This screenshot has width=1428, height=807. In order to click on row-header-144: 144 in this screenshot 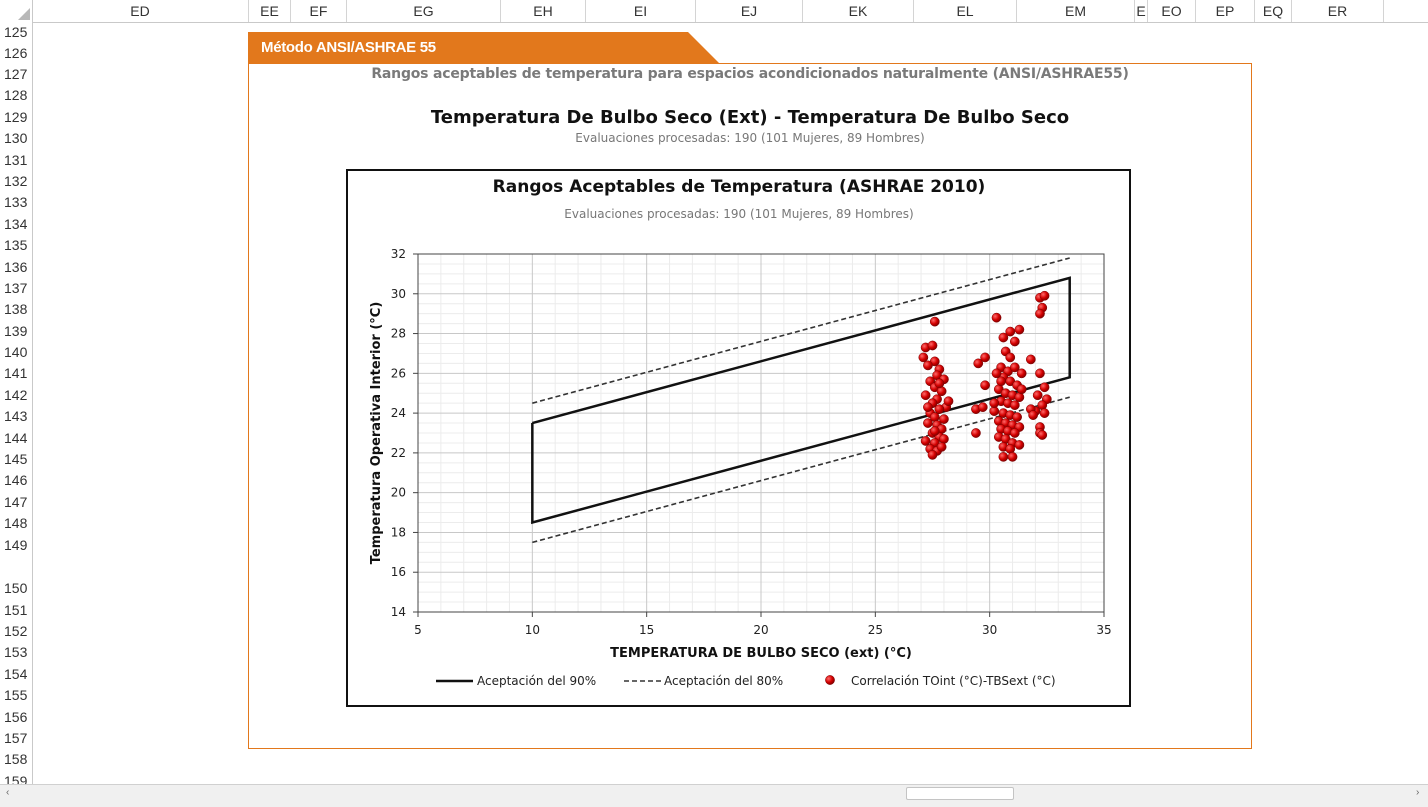, I will do `click(16, 438)`.